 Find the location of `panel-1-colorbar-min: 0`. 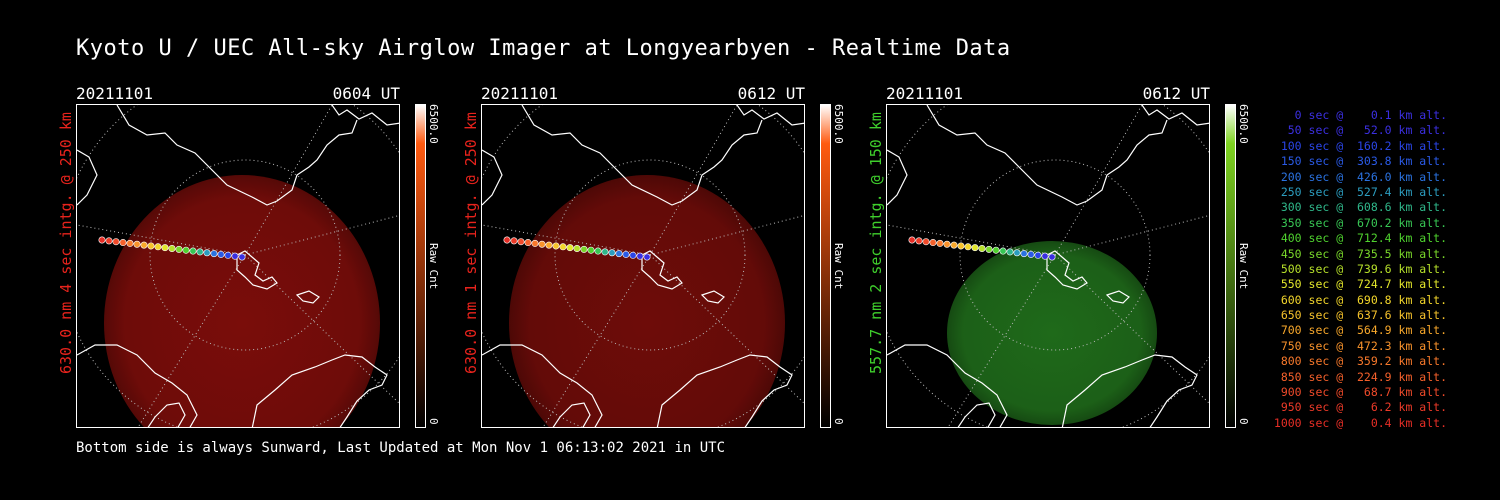

panel-1-colorbar-min: 0 is located at coordinates (433, 421).